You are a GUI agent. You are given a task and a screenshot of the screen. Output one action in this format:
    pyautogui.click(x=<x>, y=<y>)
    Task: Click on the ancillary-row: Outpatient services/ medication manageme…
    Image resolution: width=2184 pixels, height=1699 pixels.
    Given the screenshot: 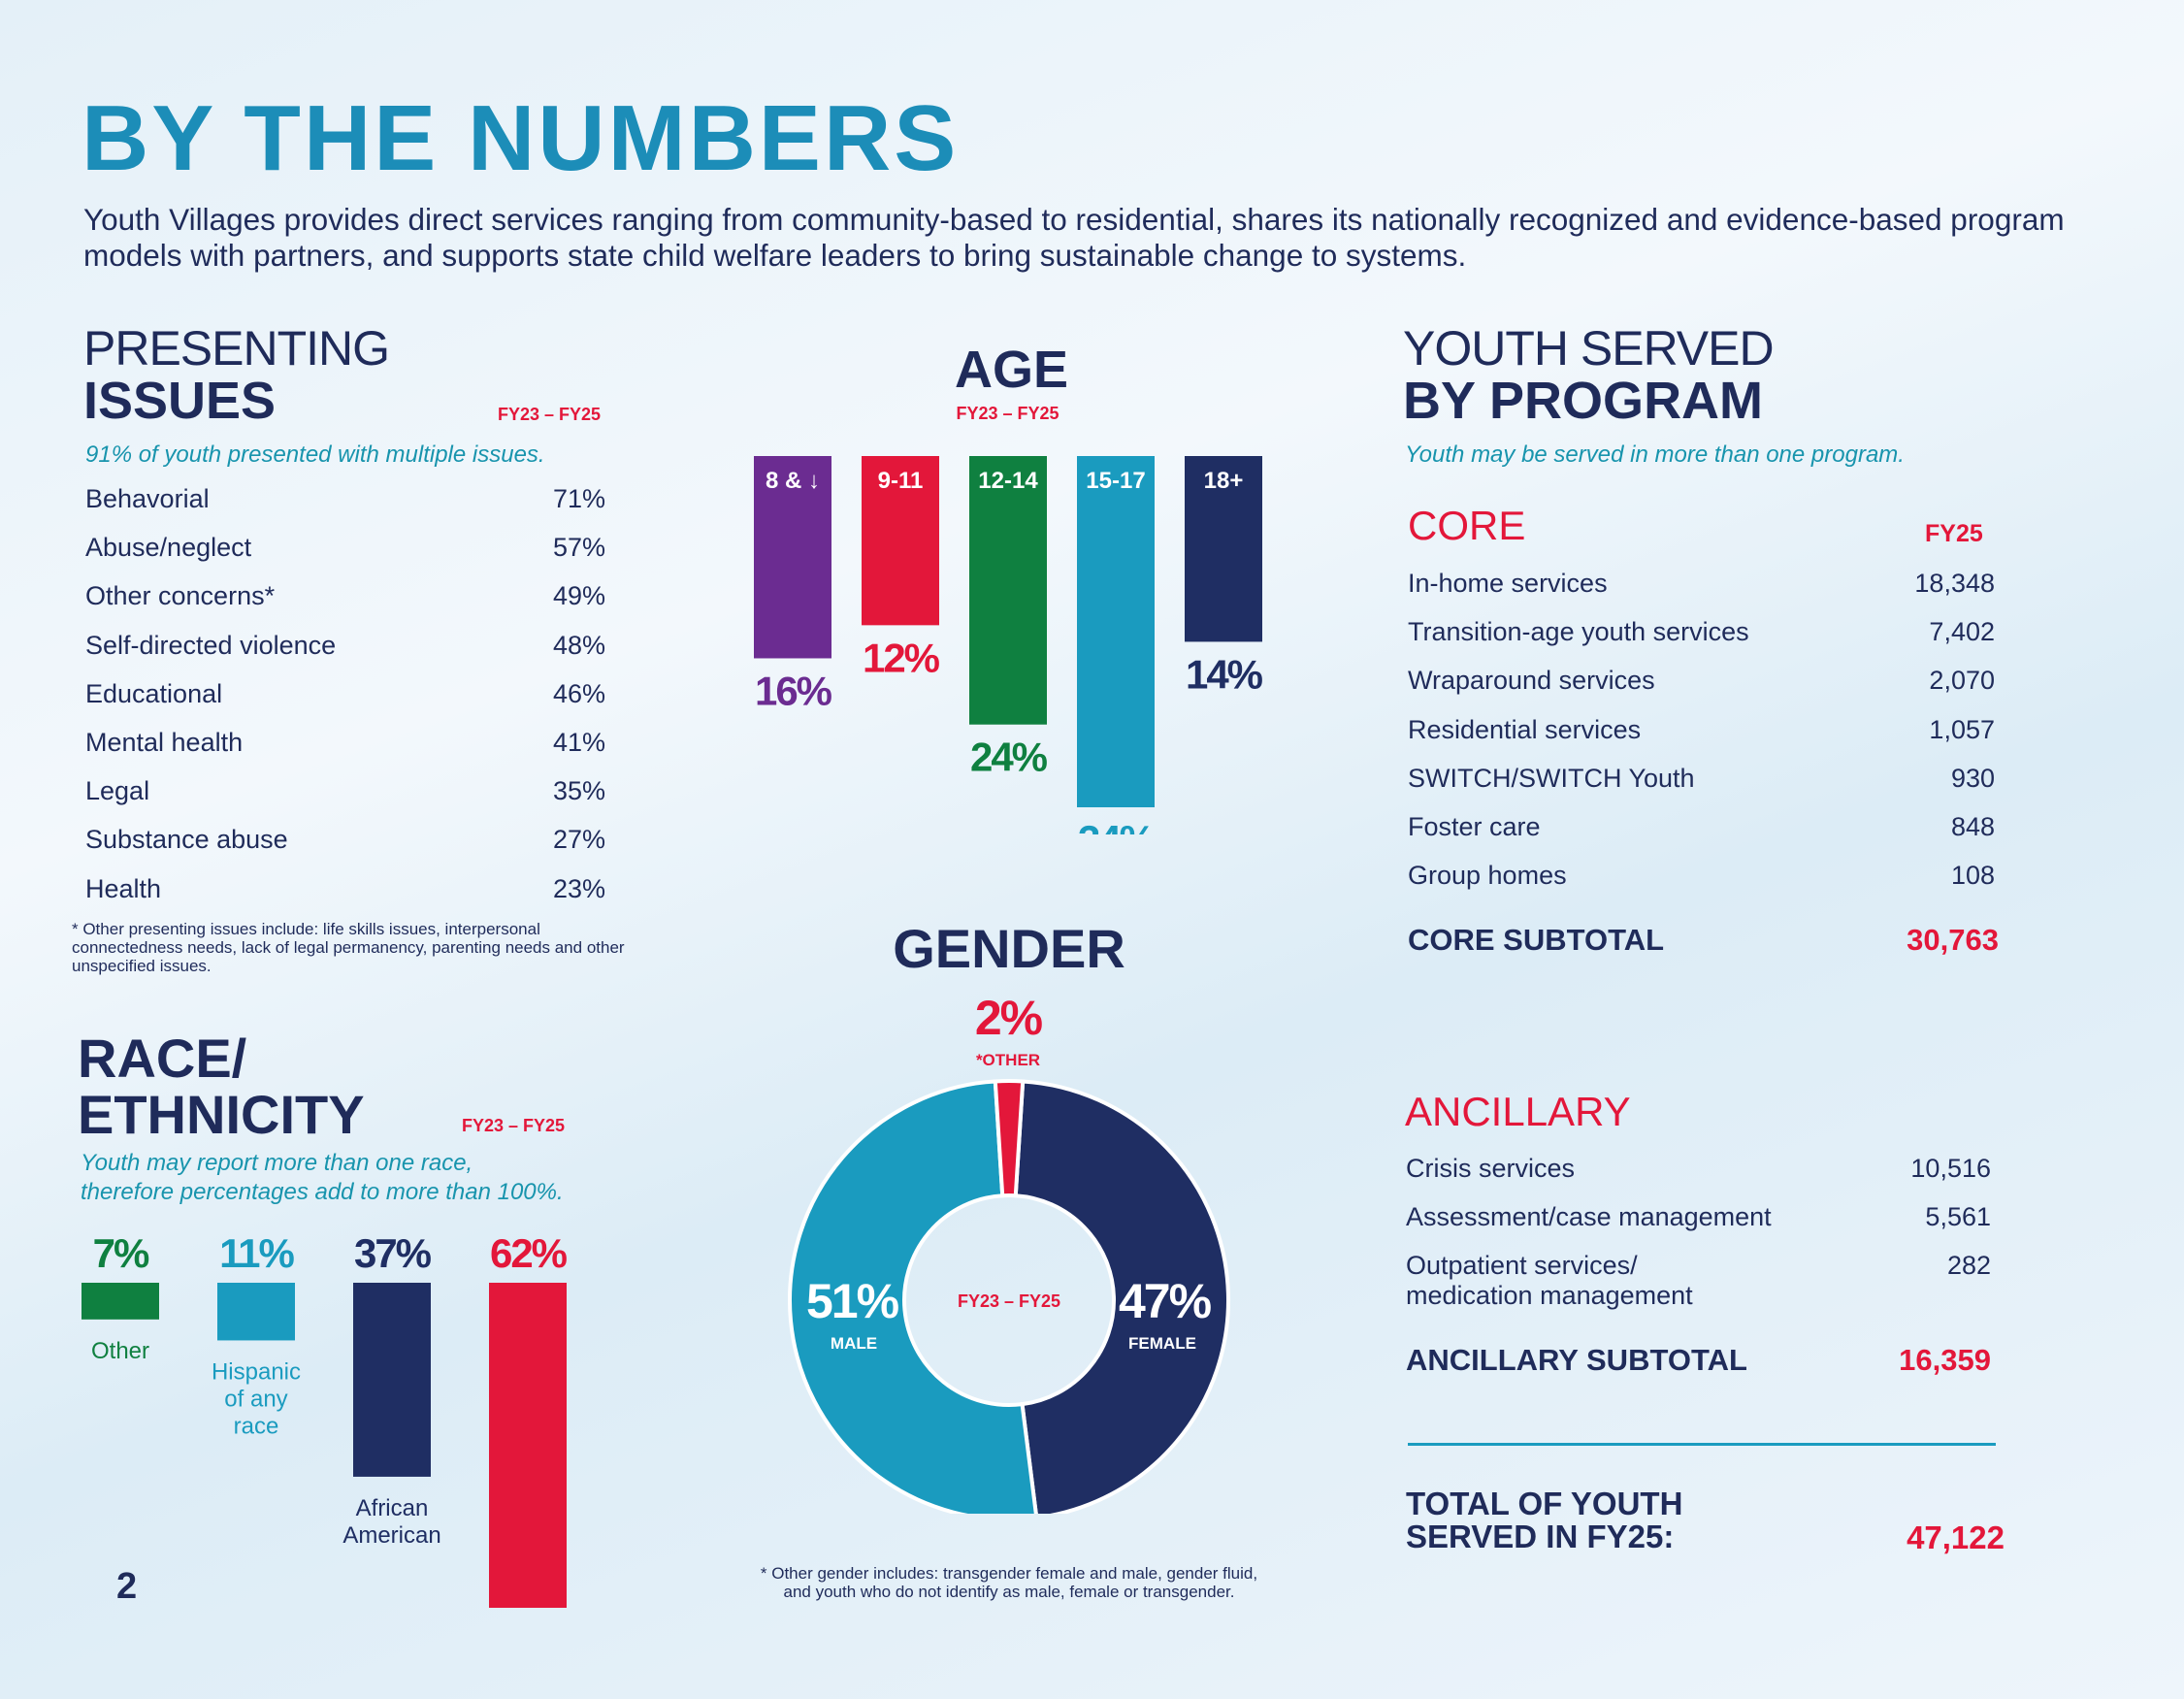 What is the action you would take?
    pyautogui.click(x=1698, y=1282)
    